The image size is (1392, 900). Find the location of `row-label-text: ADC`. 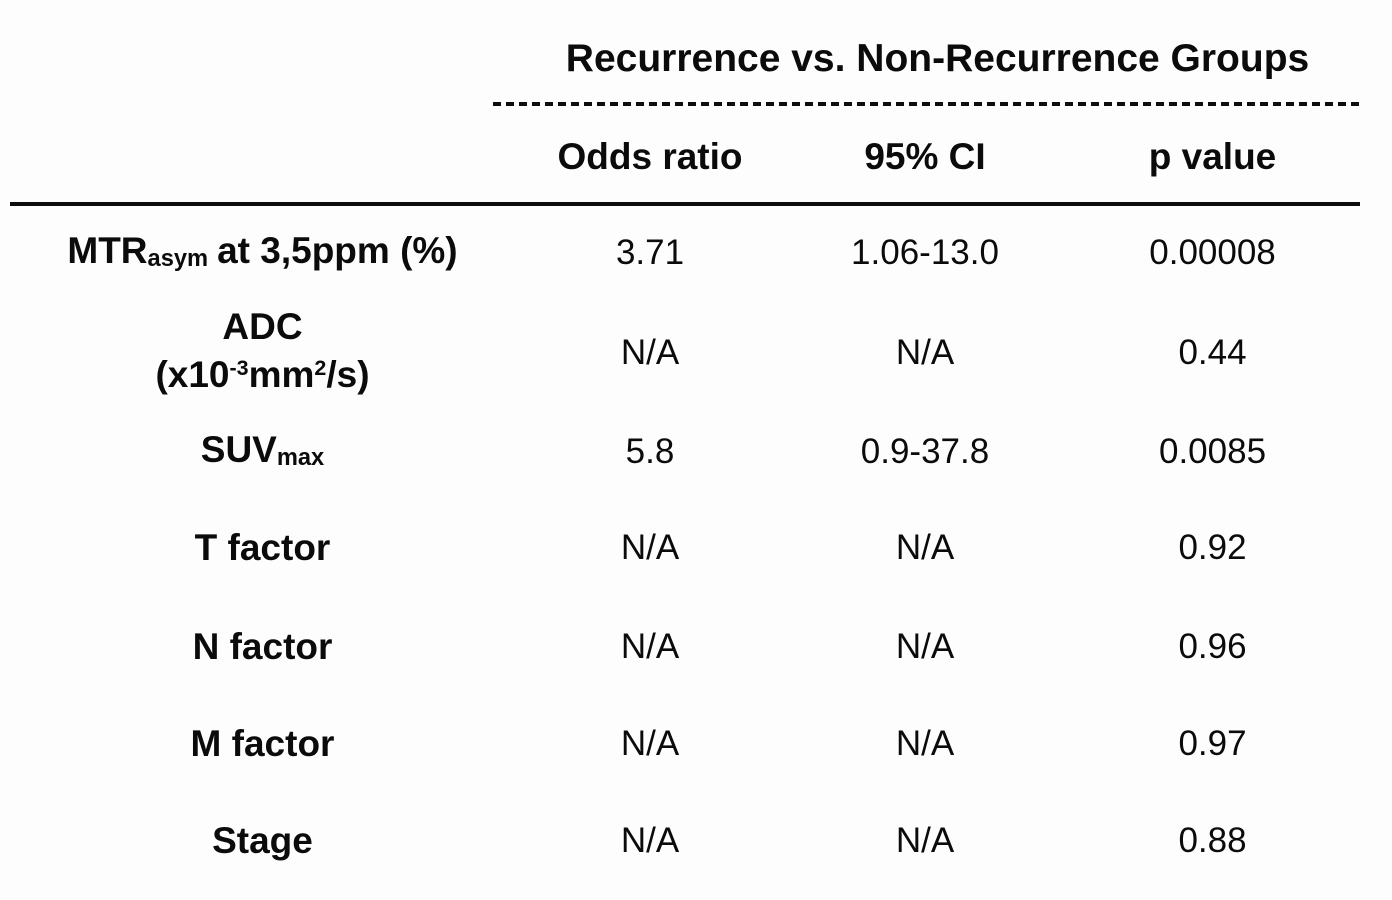

row-label-text: ADC is located at coordinates (262, 326).